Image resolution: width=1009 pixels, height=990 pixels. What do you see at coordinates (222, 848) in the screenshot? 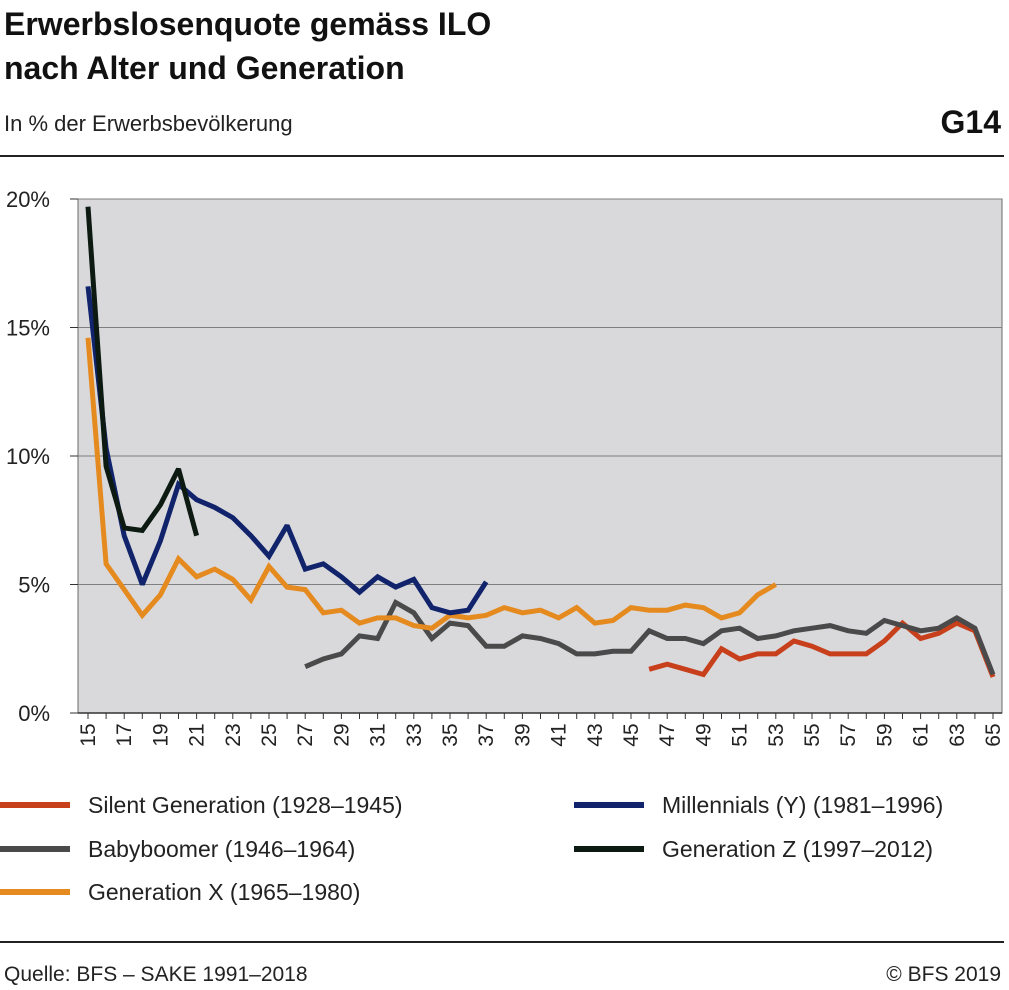
I see `legend-label-babyboomer: Babyboomer (1946–1964)` at bounding box center [222, 848].